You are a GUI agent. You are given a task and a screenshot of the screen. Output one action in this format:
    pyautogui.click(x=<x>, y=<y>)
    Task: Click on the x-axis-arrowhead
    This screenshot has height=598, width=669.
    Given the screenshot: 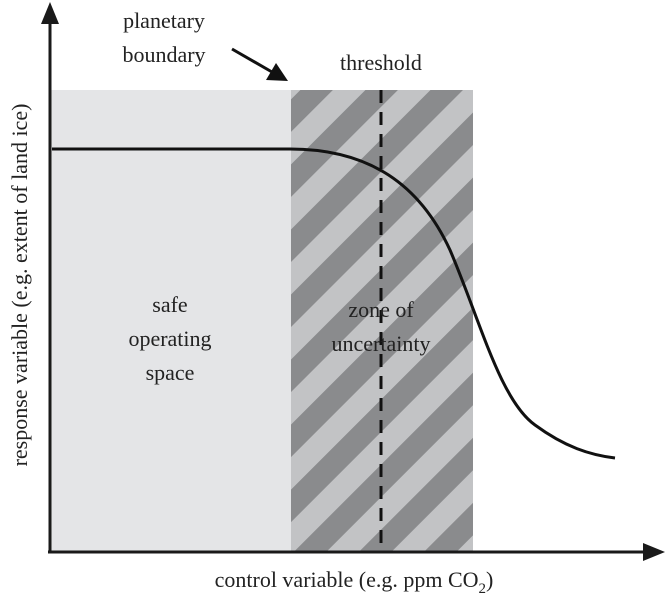 What is the action you would take?
    pyautogui.click(x=654, y=552)
    